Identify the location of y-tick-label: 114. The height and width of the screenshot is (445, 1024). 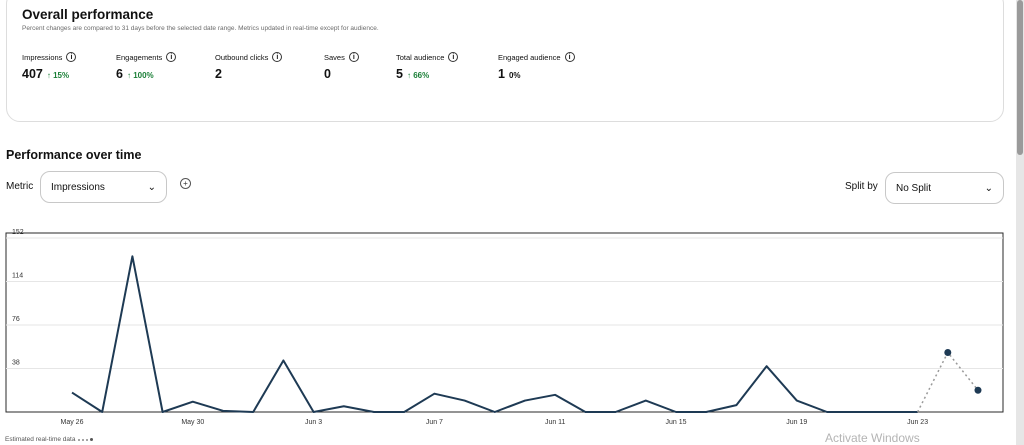
(17, 276).